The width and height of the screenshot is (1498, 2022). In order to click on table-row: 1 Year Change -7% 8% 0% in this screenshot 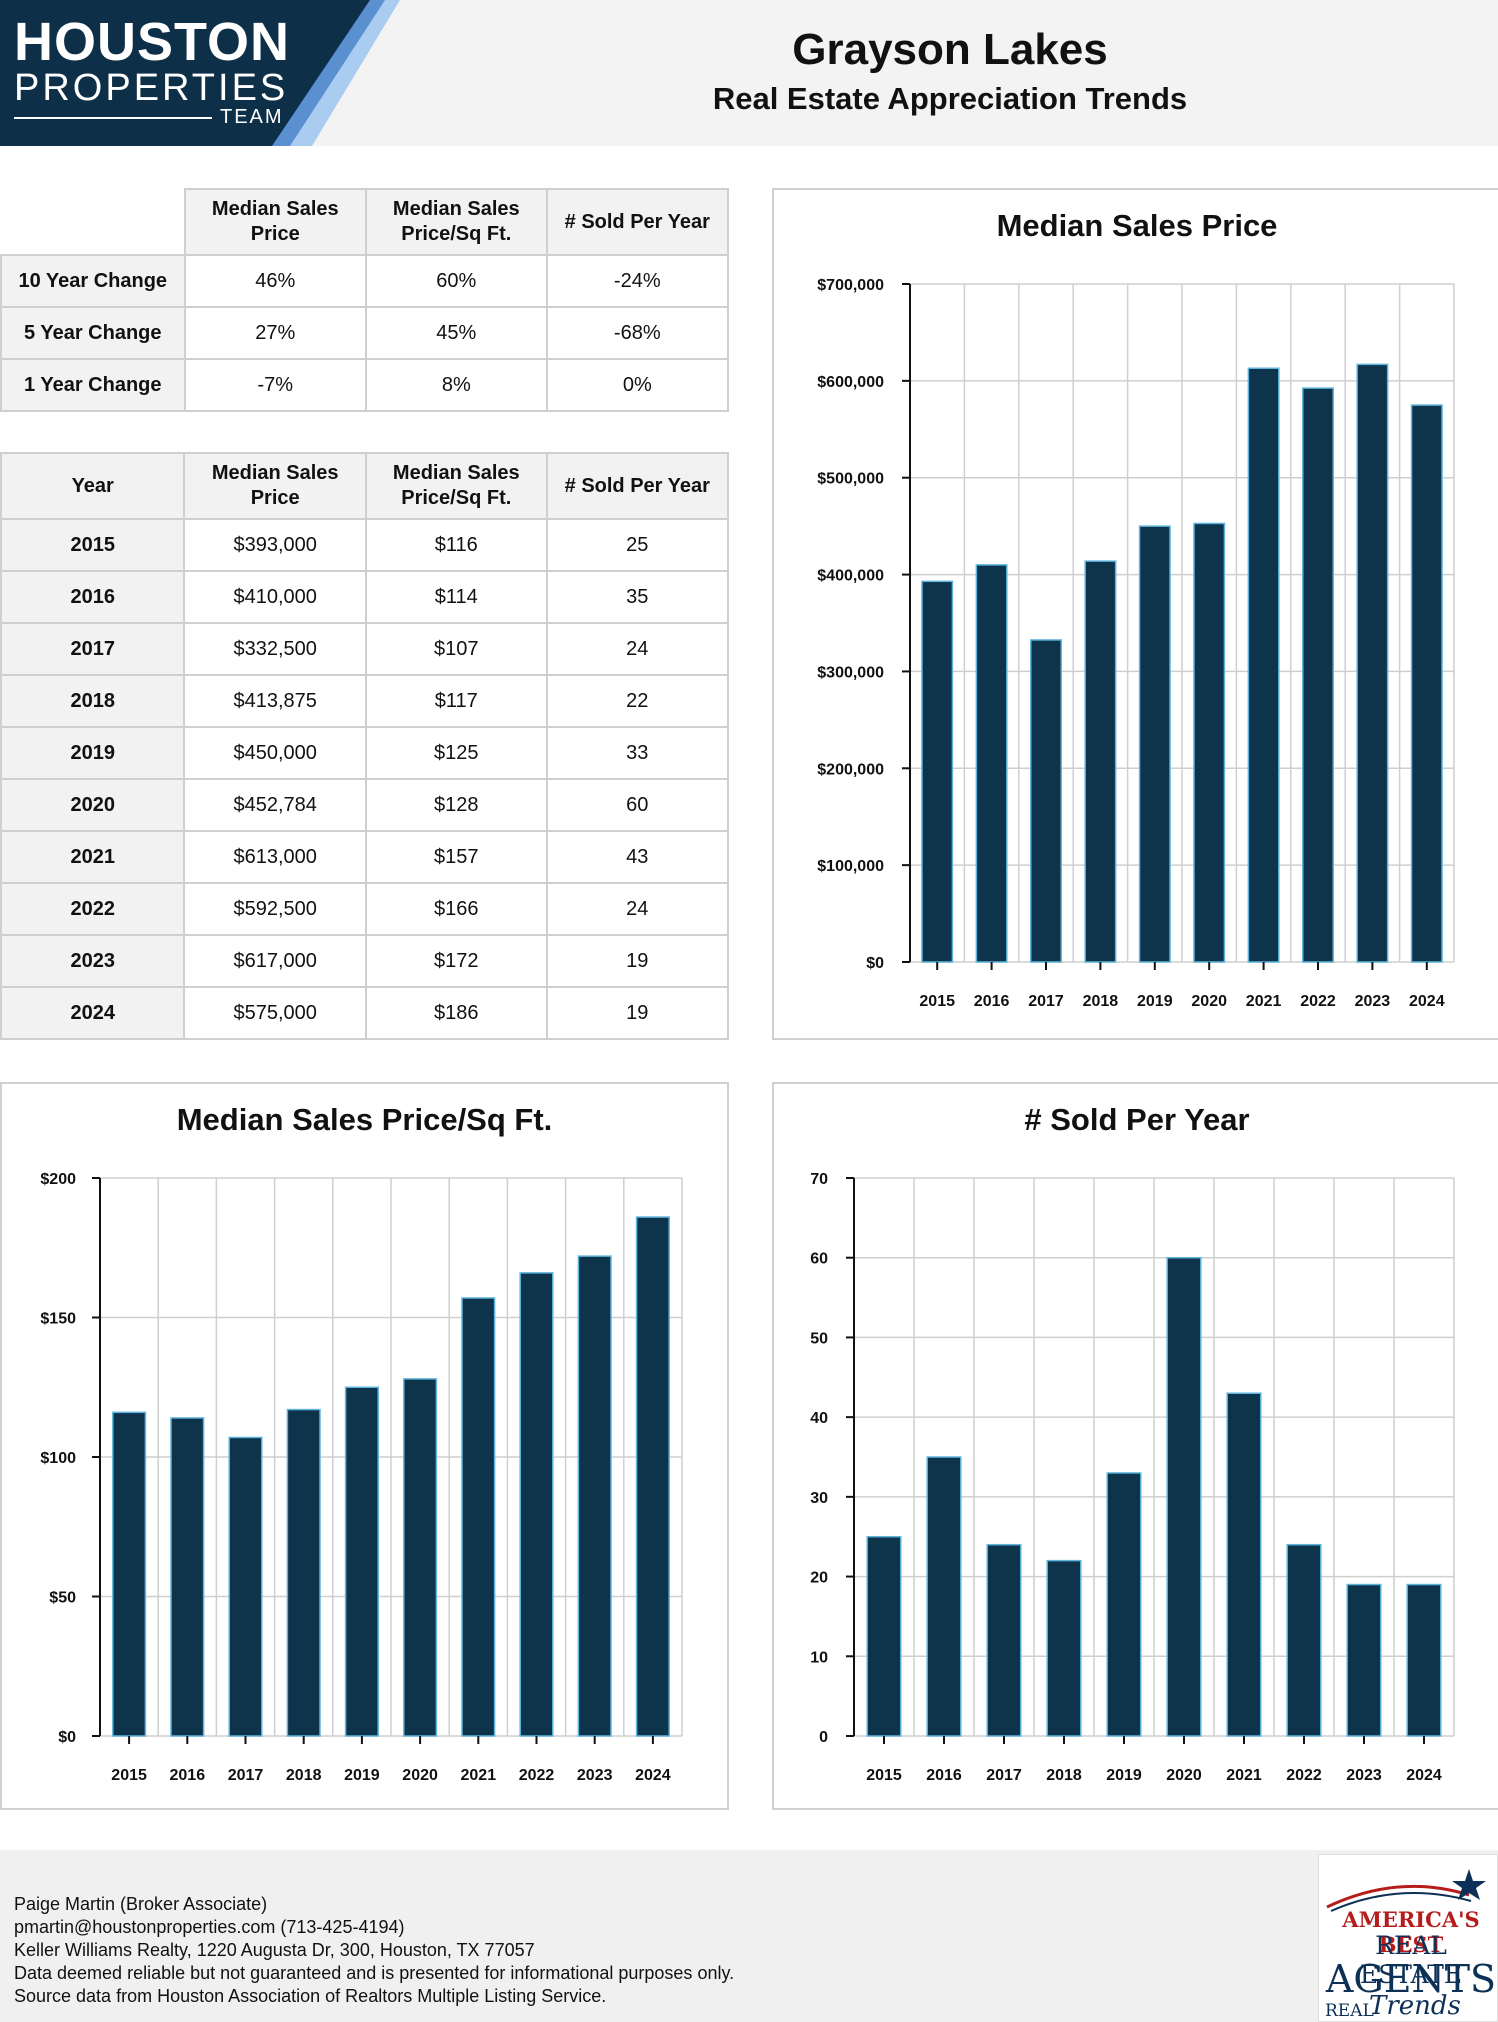, I will do `click(365, 385)`.